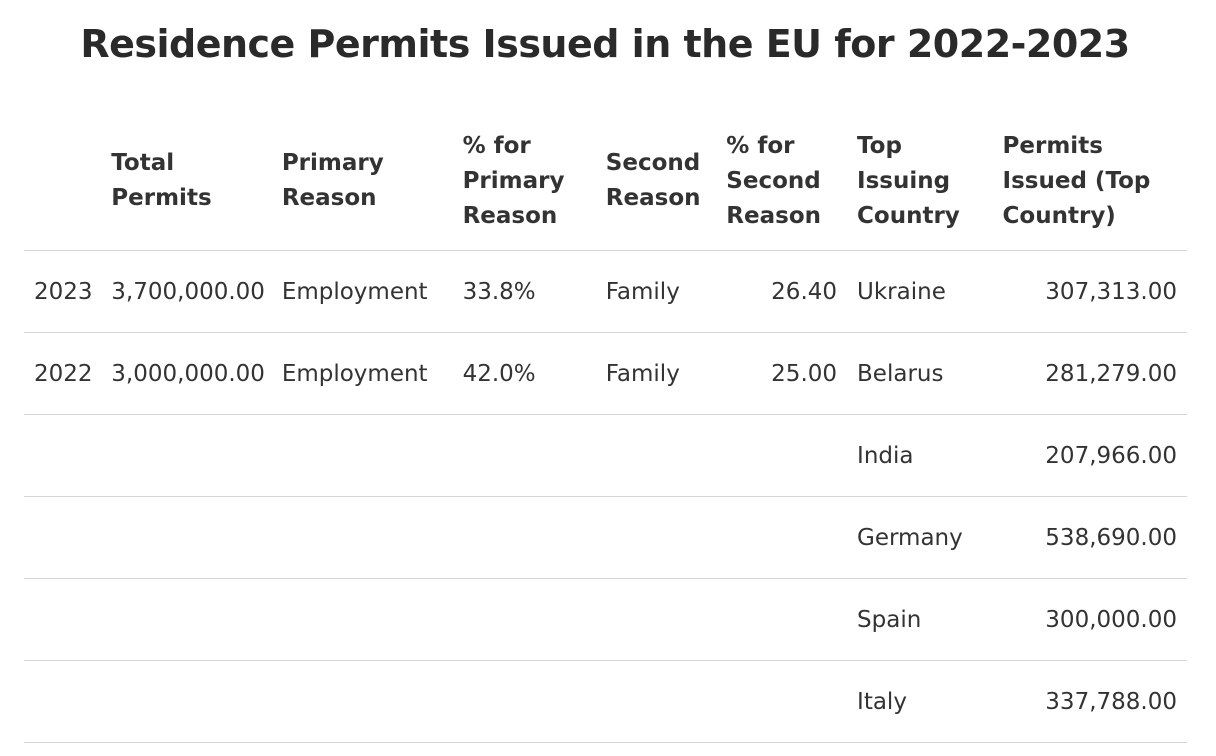 This screenshot has width=1216, height=756. I want to click on cell-total-permits: 3,700,000.00, so click(186, 291).